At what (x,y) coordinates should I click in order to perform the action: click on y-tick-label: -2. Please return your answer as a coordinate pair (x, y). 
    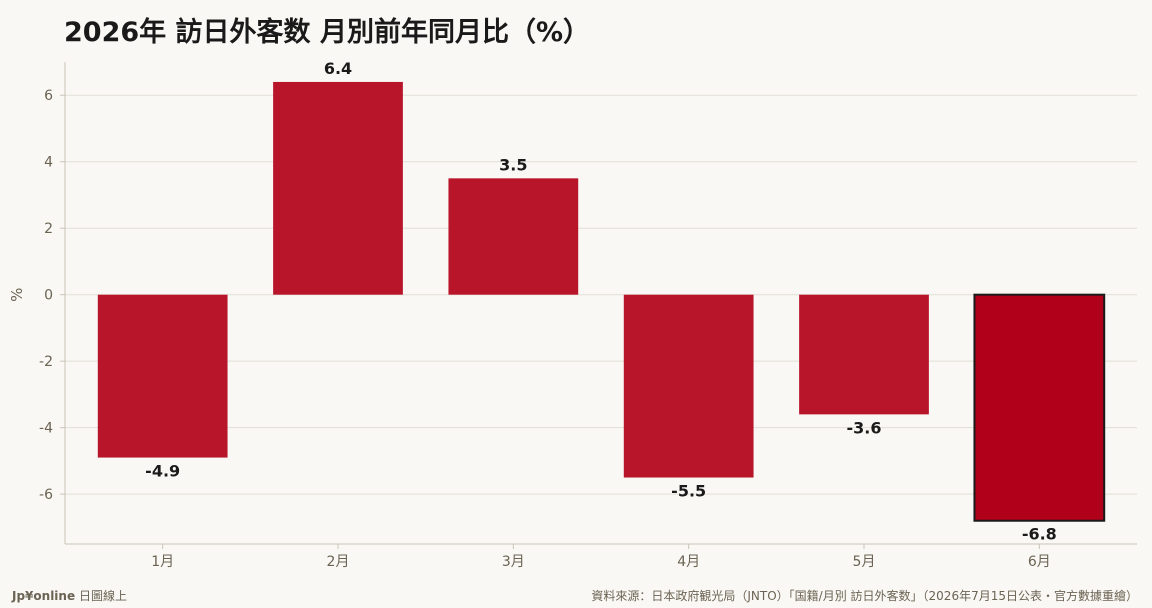
    Looking at the image, I should click on (46, 362).